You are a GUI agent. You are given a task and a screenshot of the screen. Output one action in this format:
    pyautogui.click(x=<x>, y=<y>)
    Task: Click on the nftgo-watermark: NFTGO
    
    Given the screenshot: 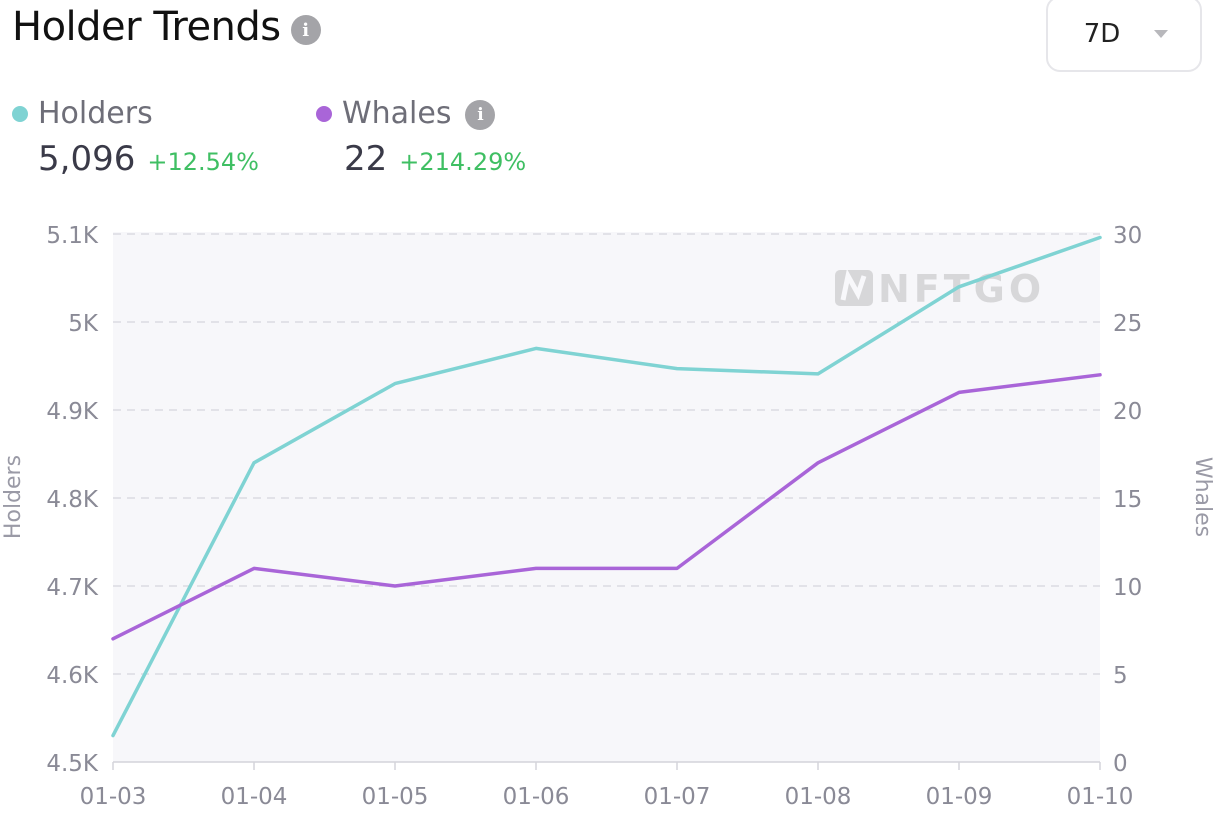 What is the action you would take?
    pyautogui.click(x=940, y=289)
    